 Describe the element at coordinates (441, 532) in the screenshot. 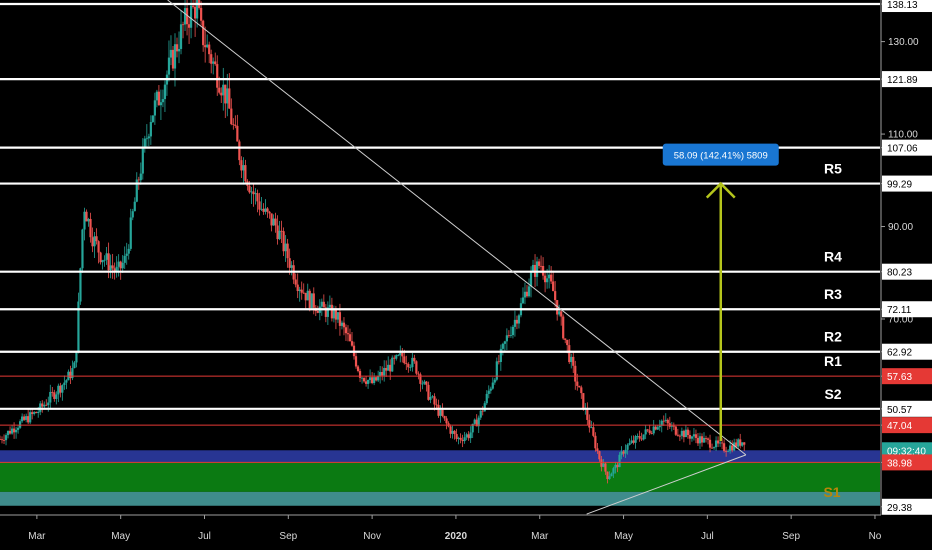

I see `time-axis: Mar May Jul Sep Nov 2020 Mar May Jul Sep No` at that location.